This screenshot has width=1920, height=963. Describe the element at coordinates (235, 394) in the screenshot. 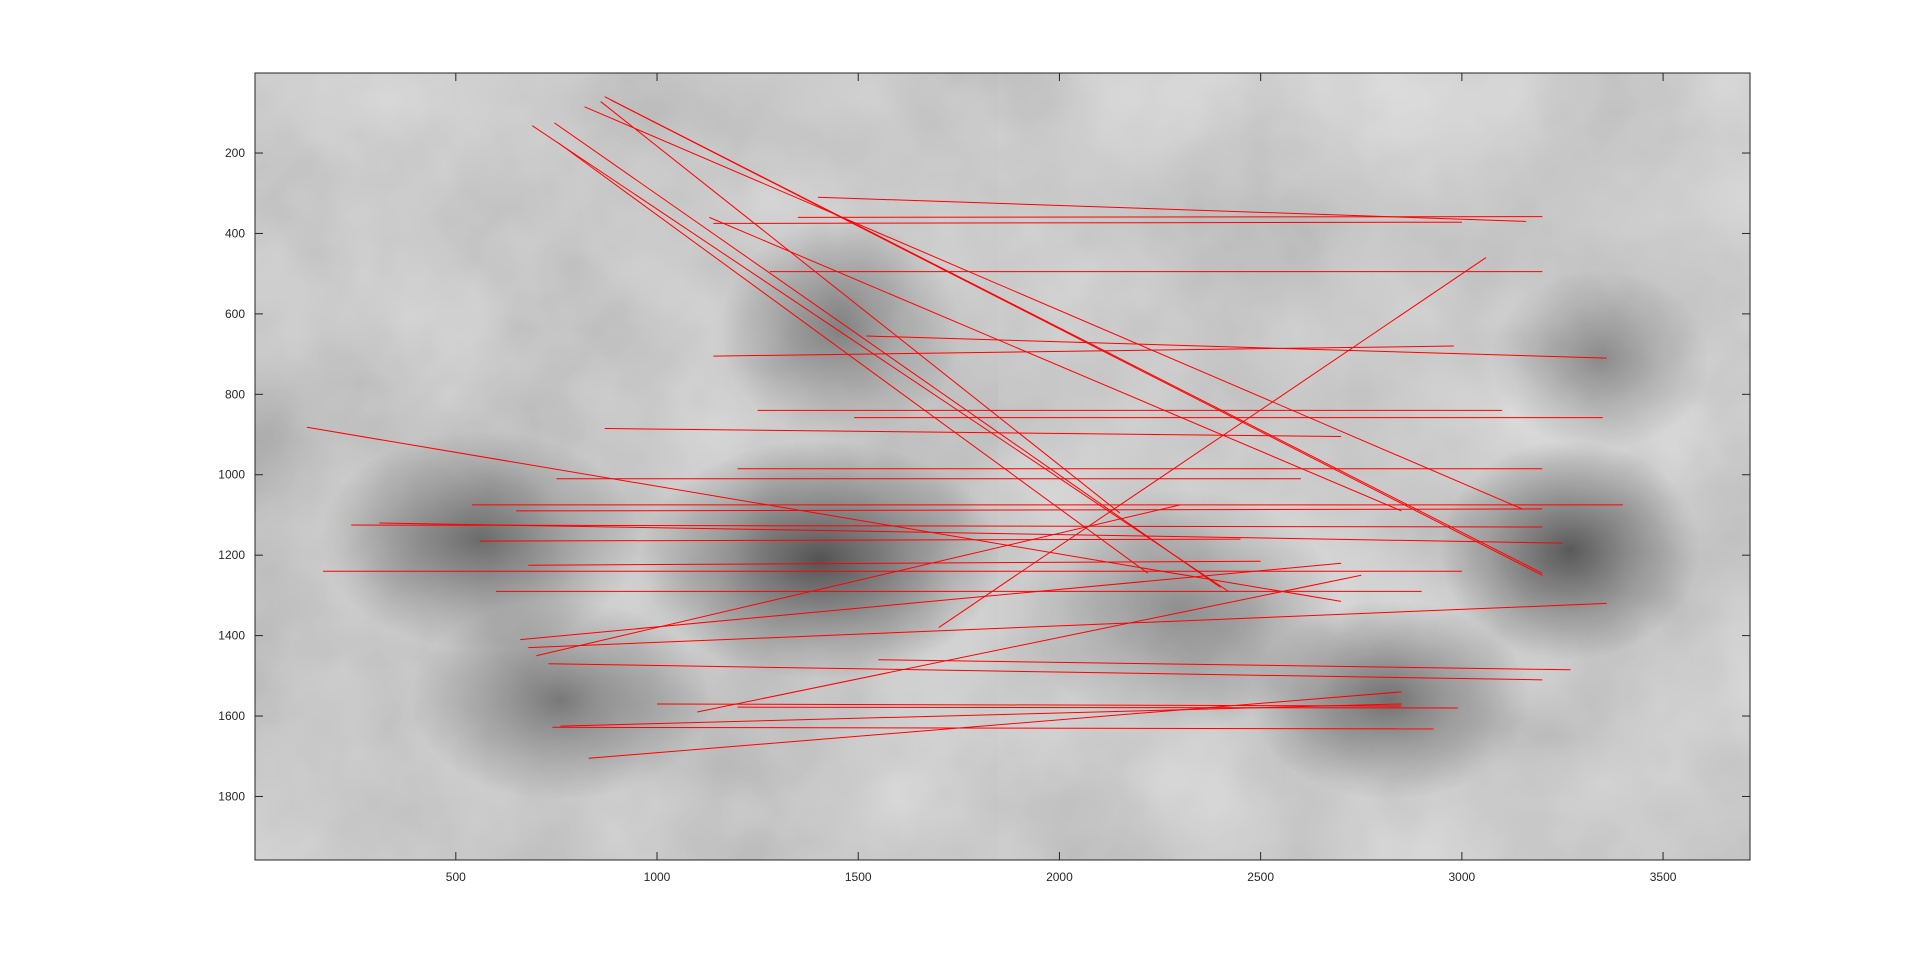

I see `y-tick-label: 800` at that location.